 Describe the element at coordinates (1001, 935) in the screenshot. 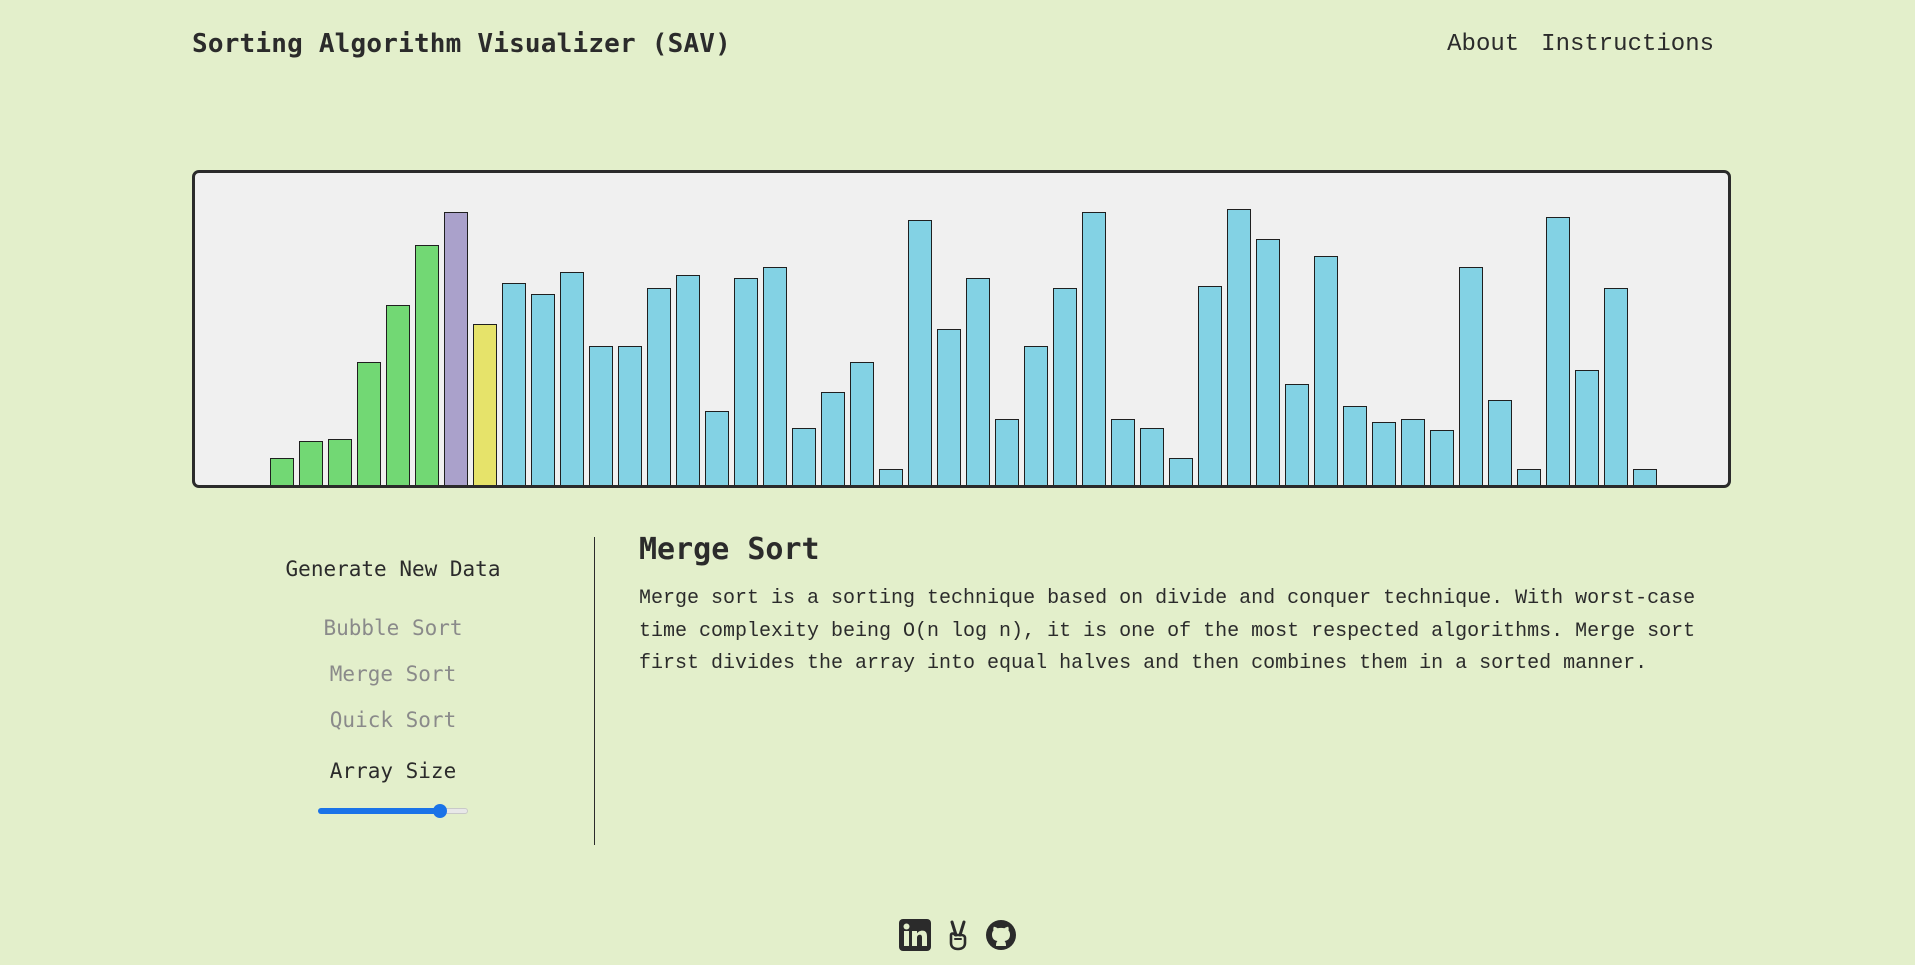

I see `github-icon` at that location.